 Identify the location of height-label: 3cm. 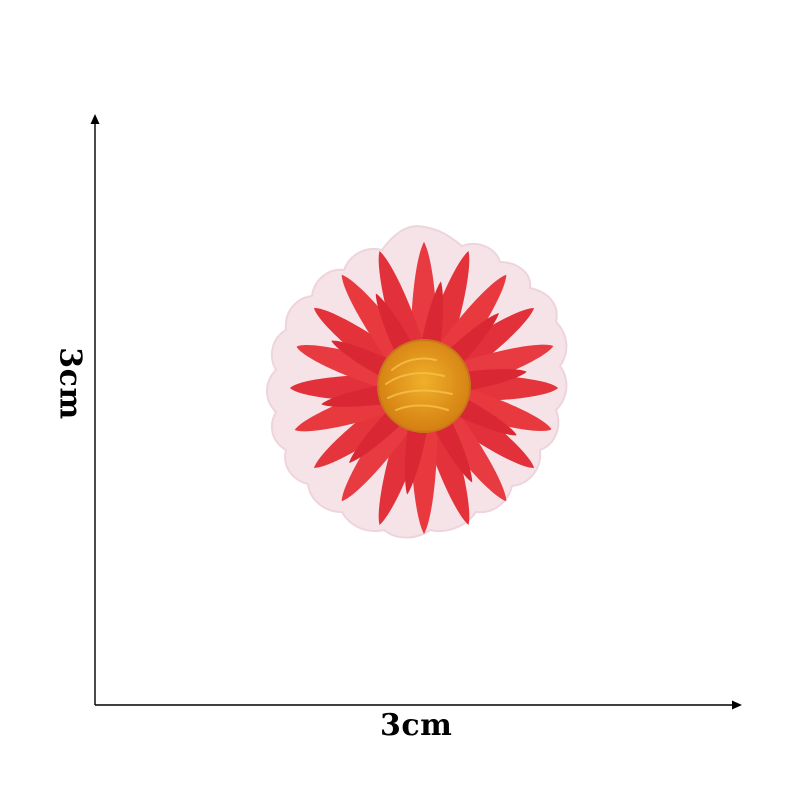
(70, 383).